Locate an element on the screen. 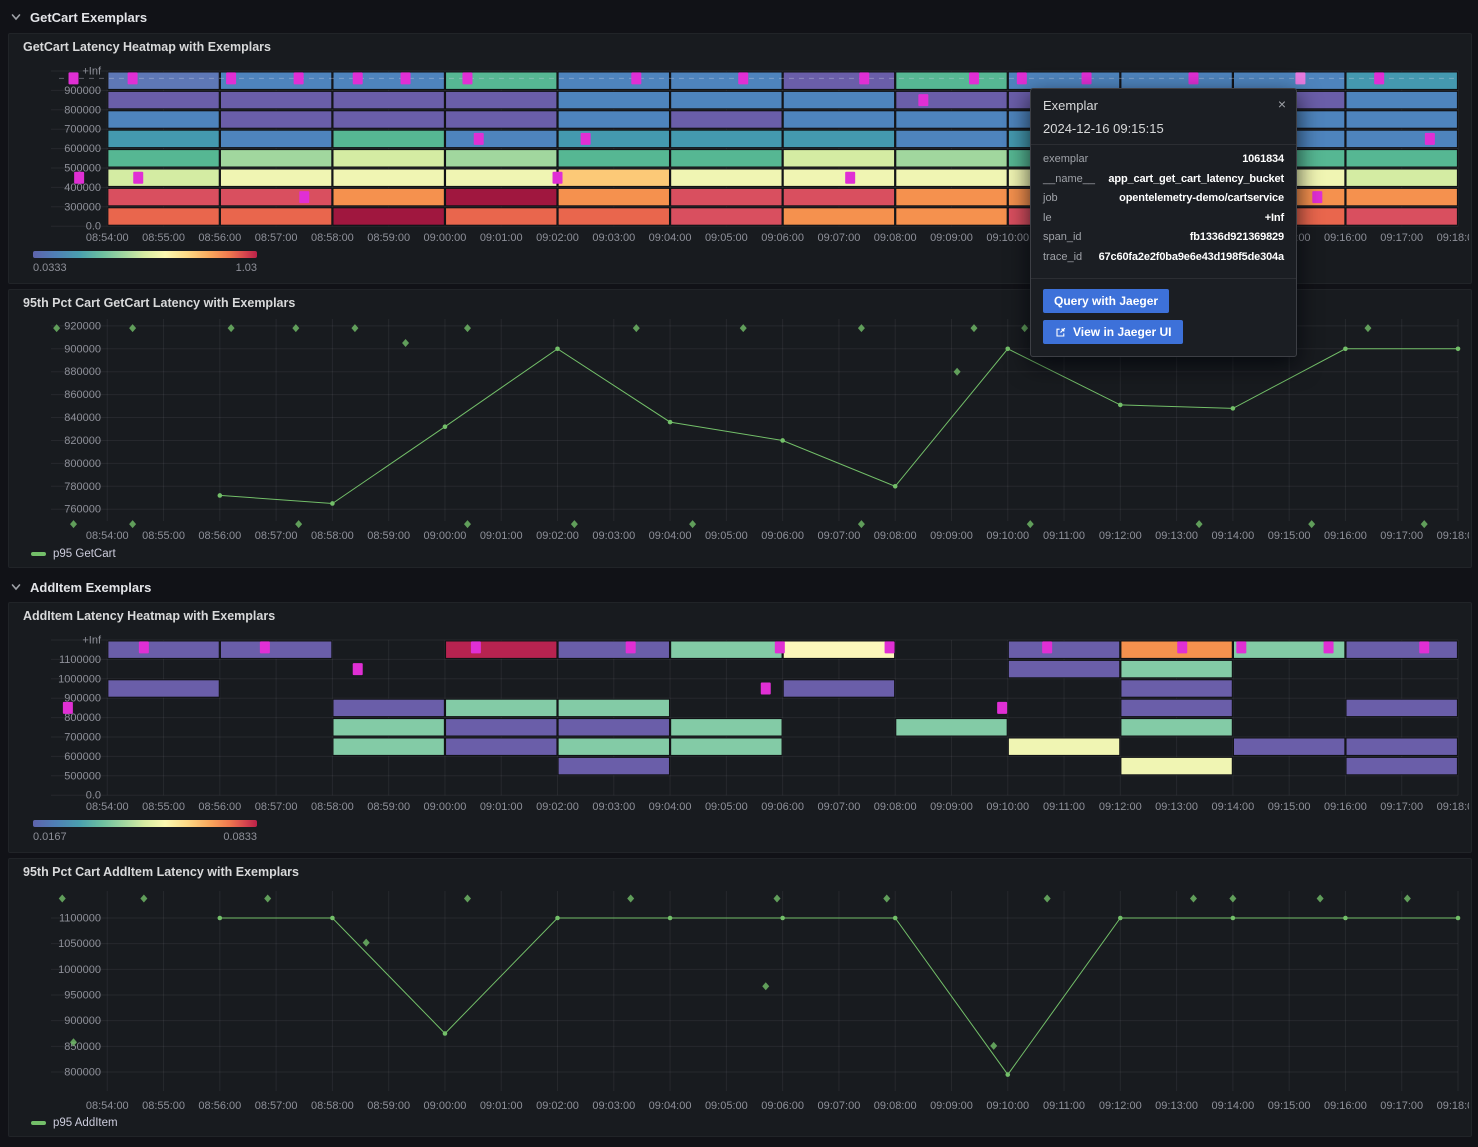 The height and width of the screenshot is (1147, 1478). exemplar-marker-selected is located at coordinates (1300, 78).